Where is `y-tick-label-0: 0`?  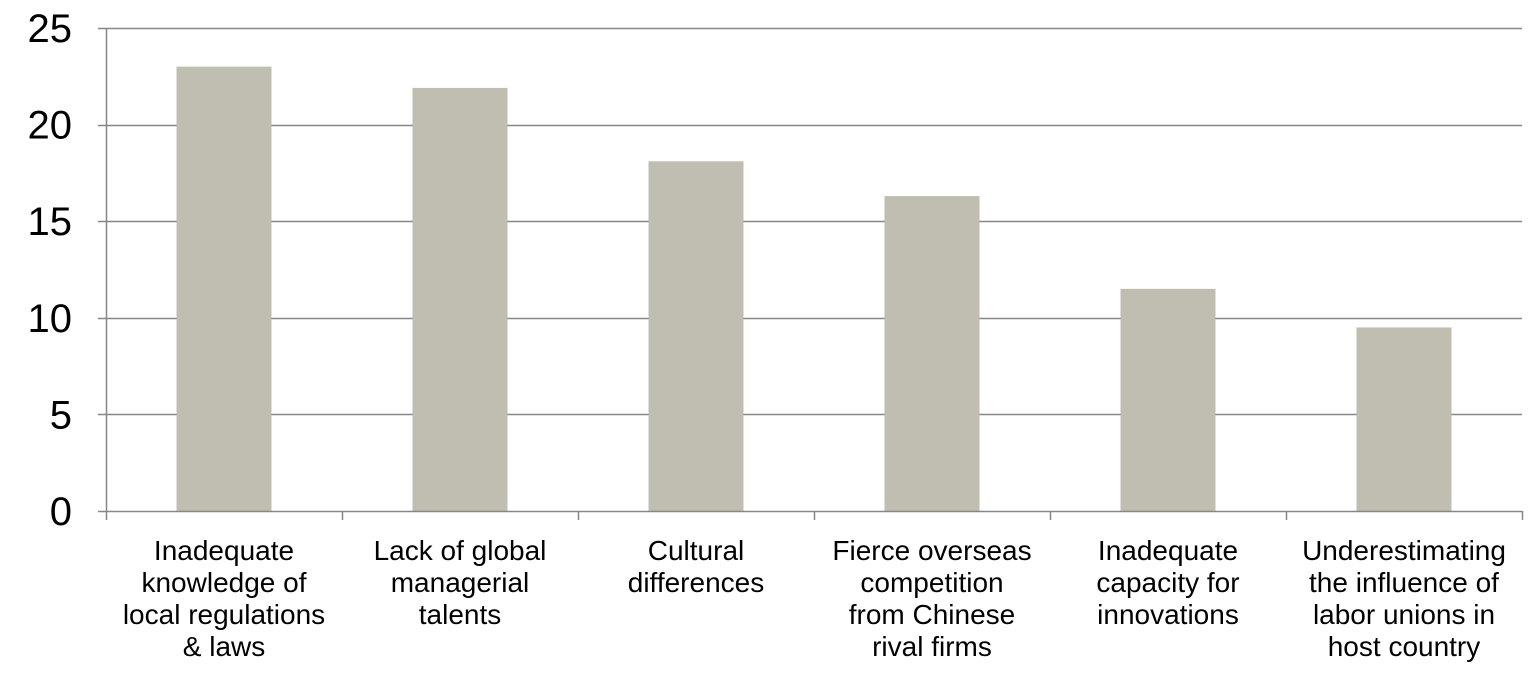 y-tick-label-0: 0 is located at coordinates (61, 512).